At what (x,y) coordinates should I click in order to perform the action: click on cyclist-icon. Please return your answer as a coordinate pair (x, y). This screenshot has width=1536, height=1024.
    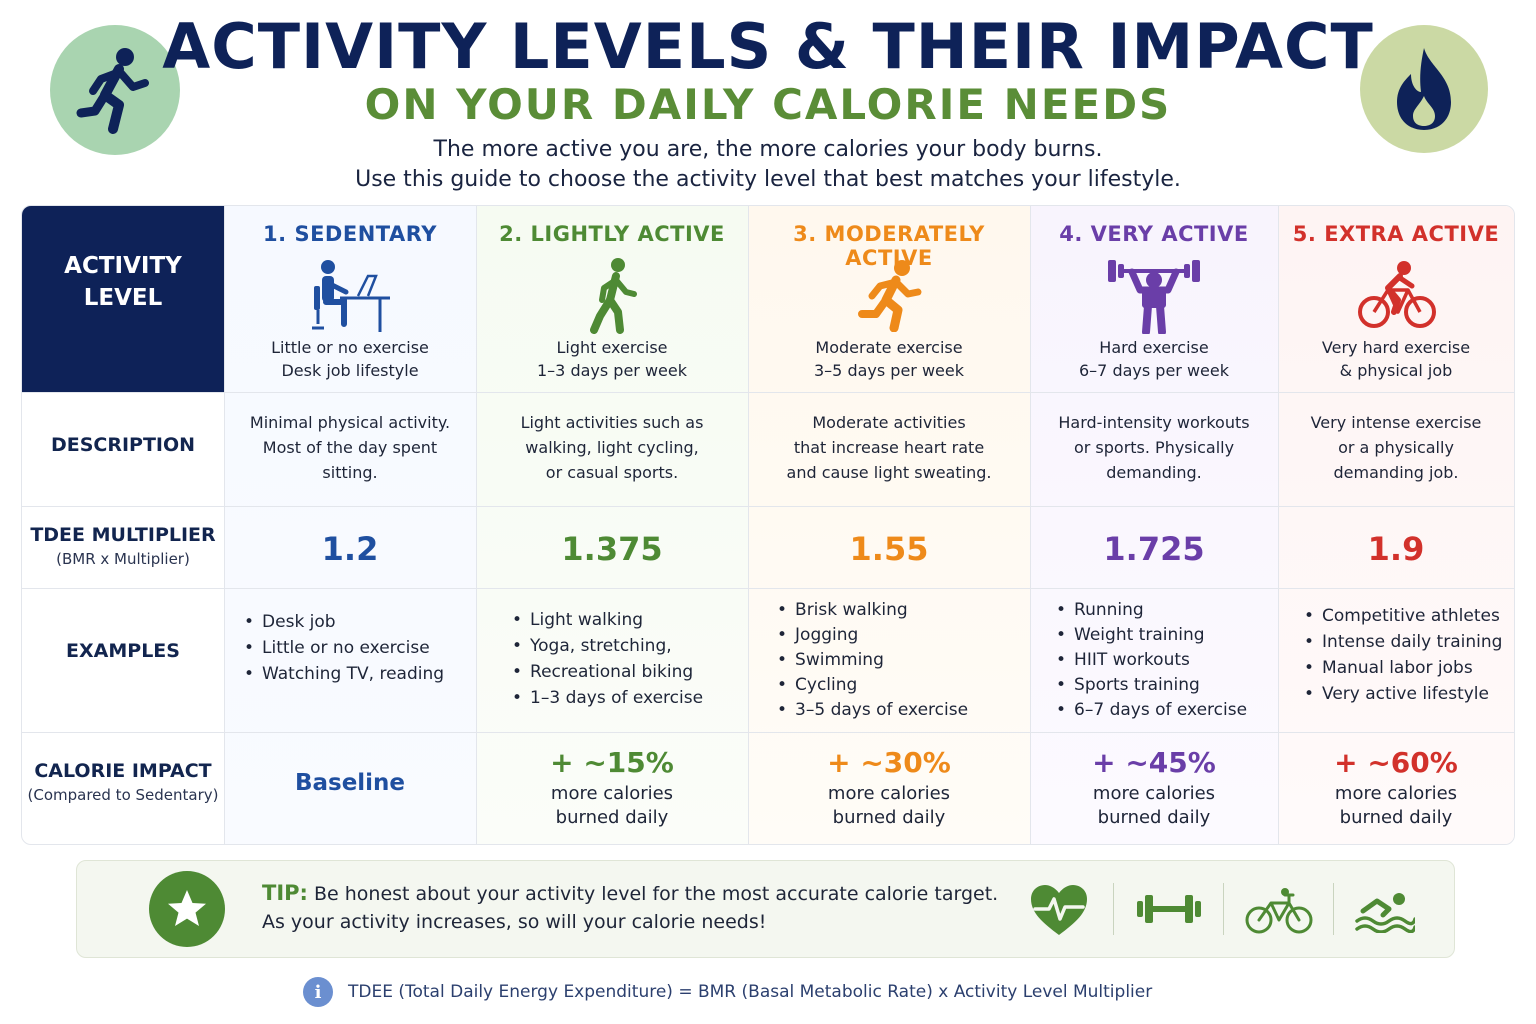
    Looking at the image, I should click on (1397, 294).